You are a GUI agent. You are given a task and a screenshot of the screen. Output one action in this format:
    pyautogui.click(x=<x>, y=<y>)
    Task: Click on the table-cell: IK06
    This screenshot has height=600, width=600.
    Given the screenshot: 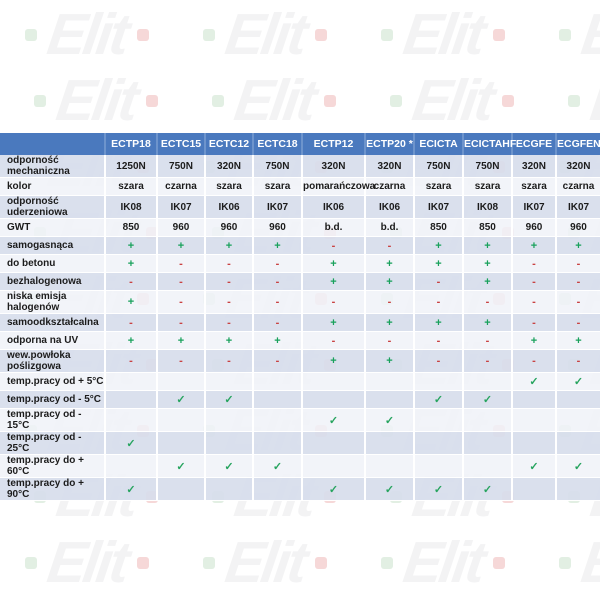 What is the action you would take?
    pyautogui.click(x=229, y=207)
    